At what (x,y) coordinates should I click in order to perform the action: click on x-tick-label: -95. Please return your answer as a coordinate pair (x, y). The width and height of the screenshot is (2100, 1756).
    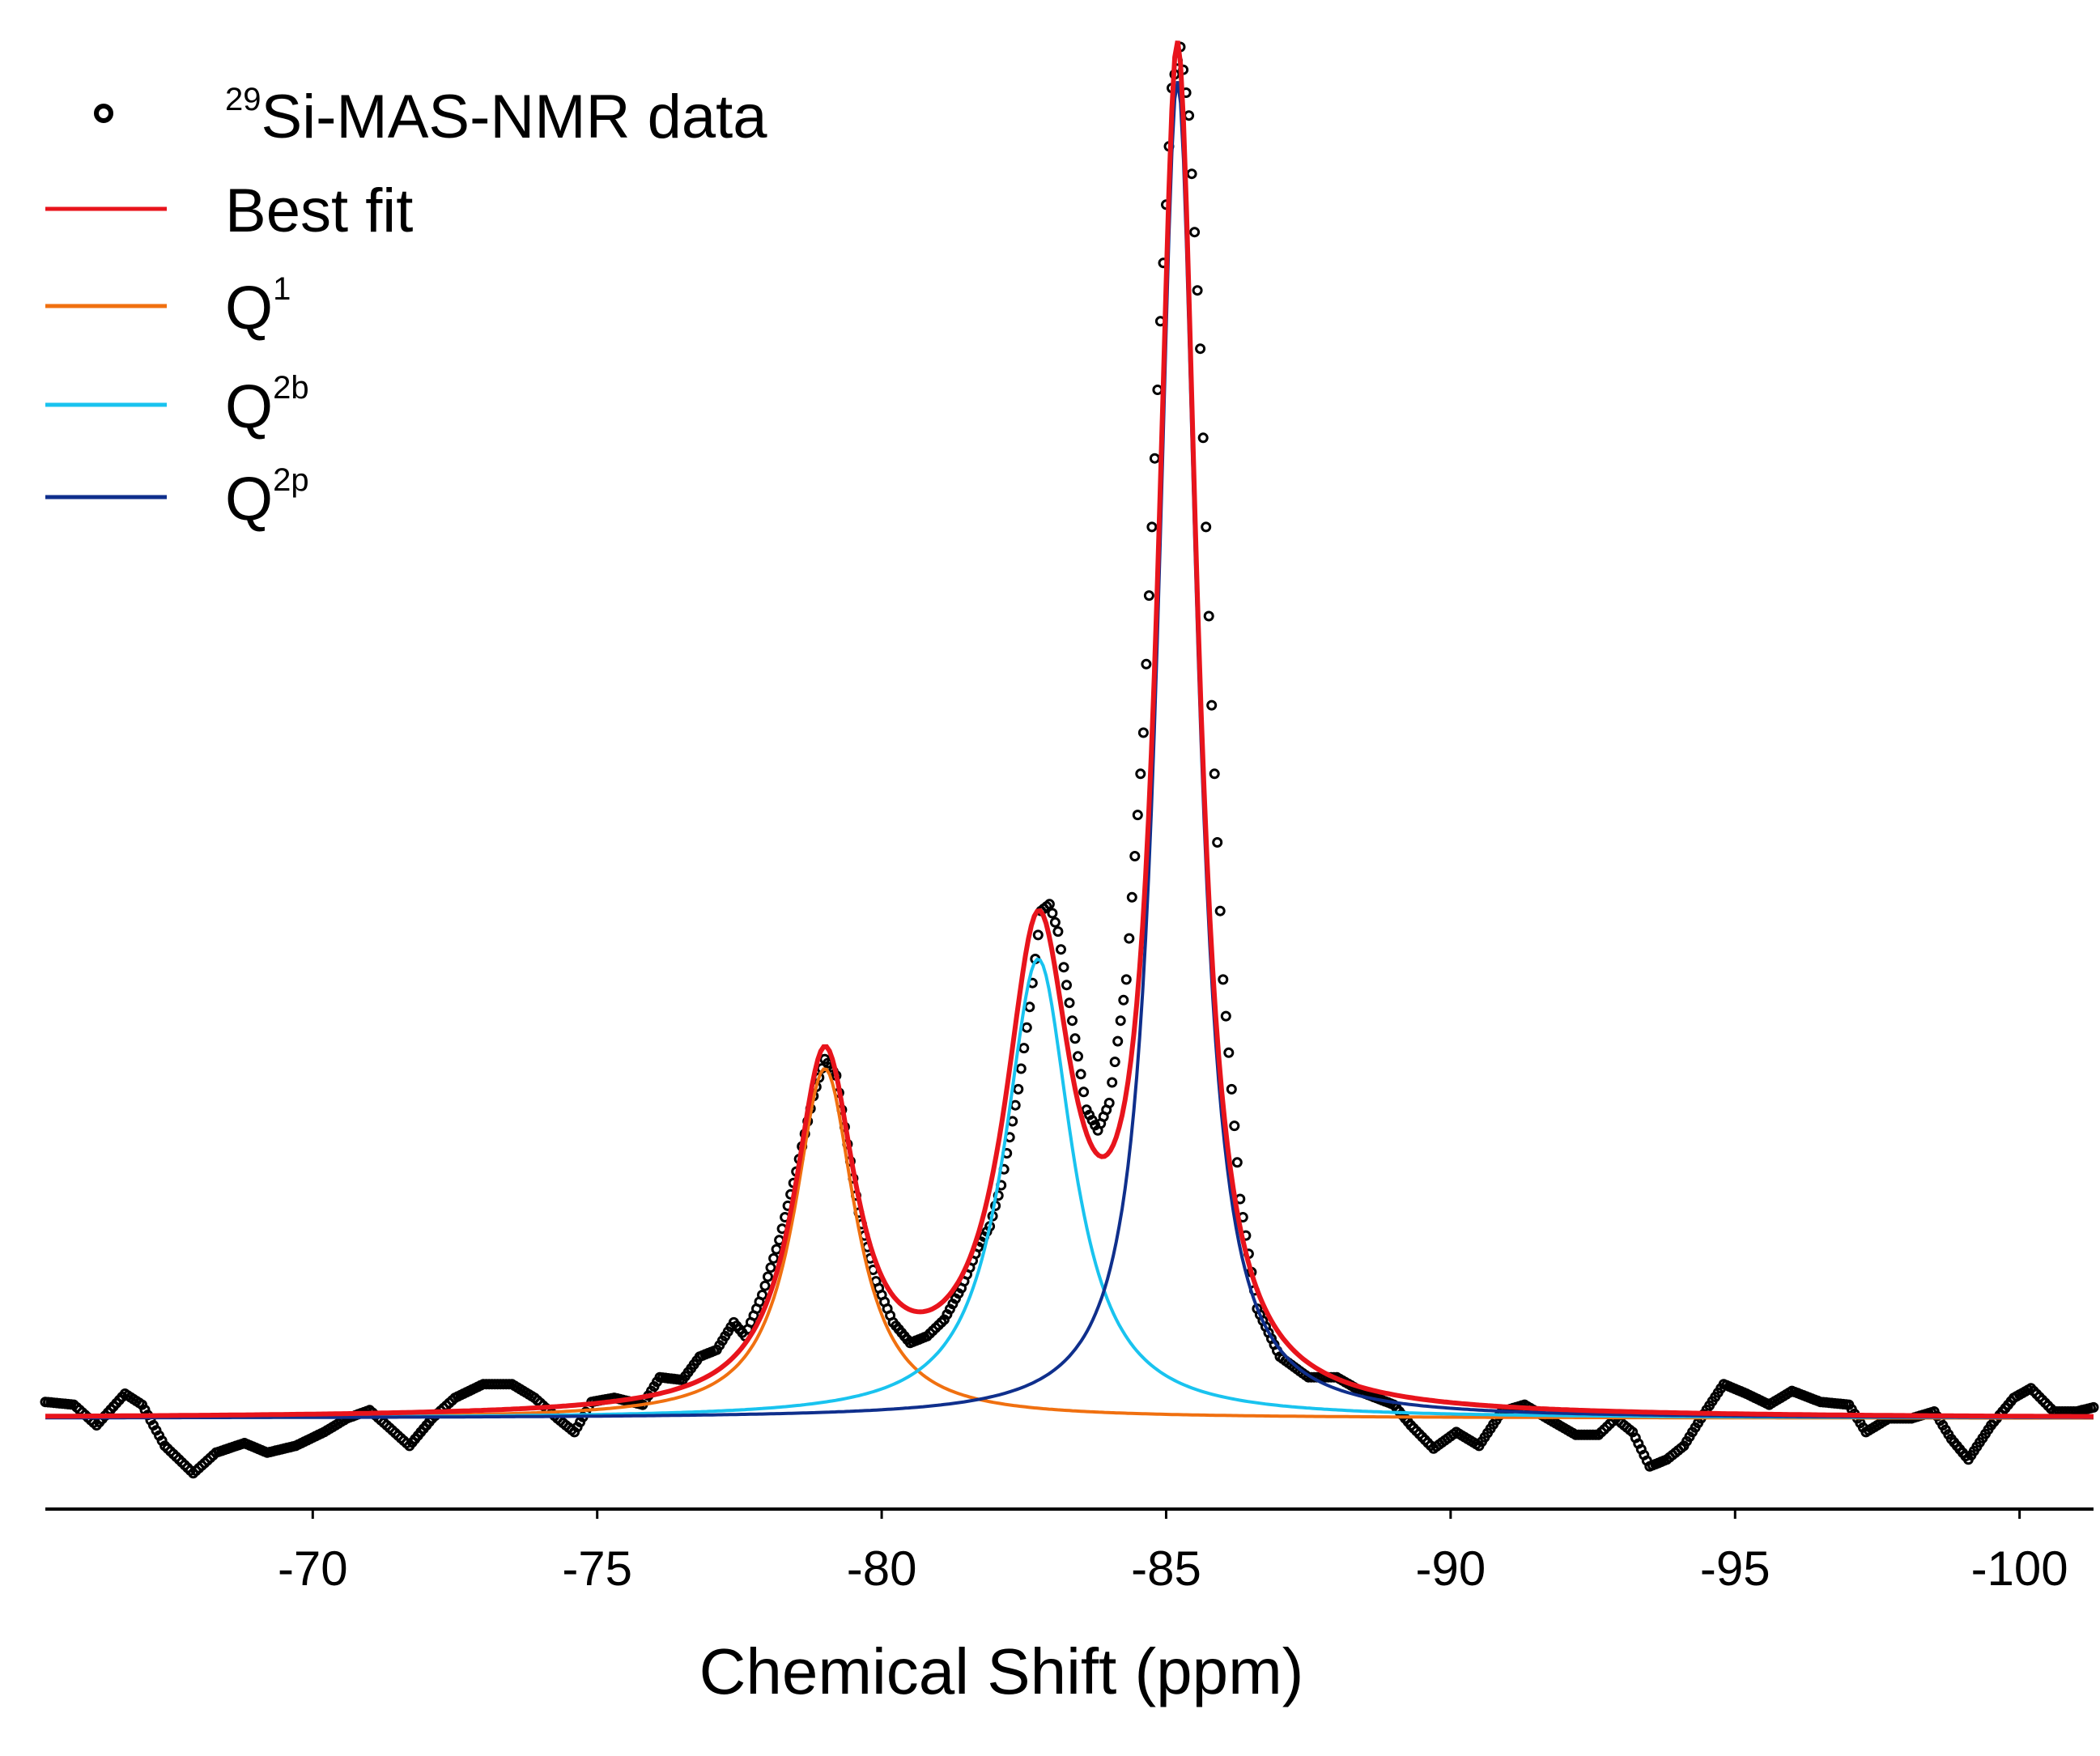
    Looking at the image, I should click on (1735, 1569).